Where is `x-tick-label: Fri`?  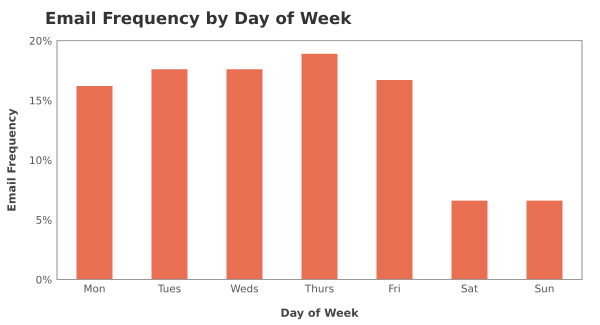 x-tick-label: Fri is located at coordinates (394, 288).